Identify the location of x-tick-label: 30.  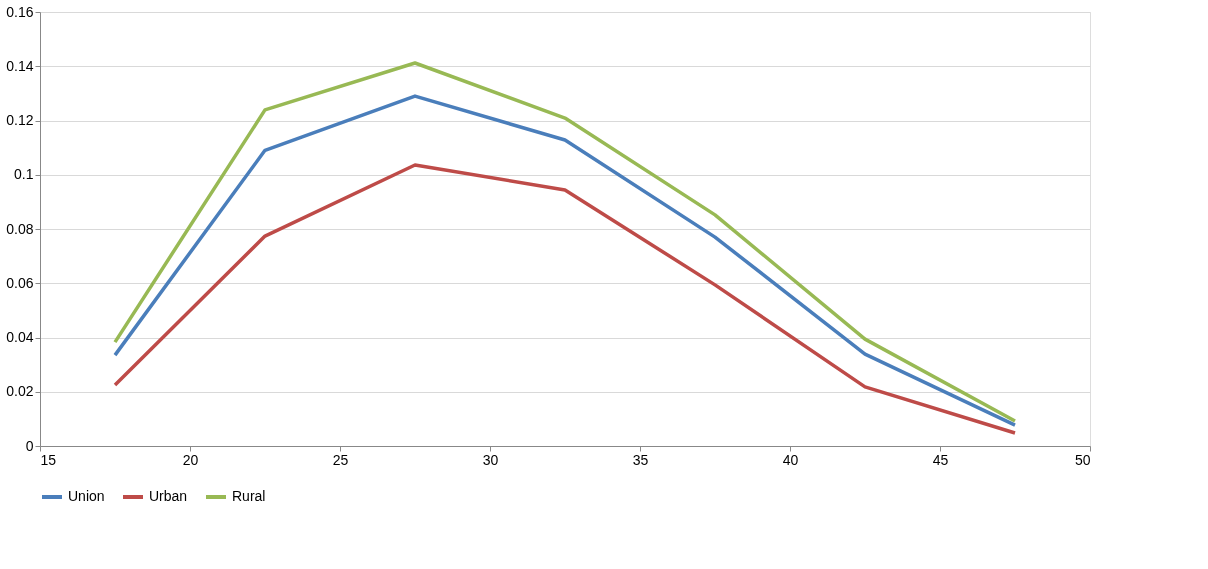
(490, 459).